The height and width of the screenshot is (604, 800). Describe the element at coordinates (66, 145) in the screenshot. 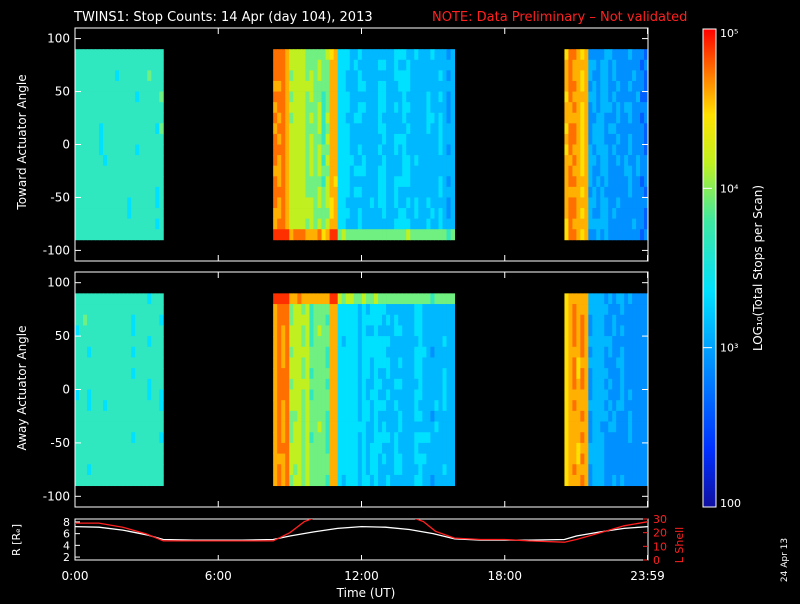

I see `y-tick-label: 0` at that location.